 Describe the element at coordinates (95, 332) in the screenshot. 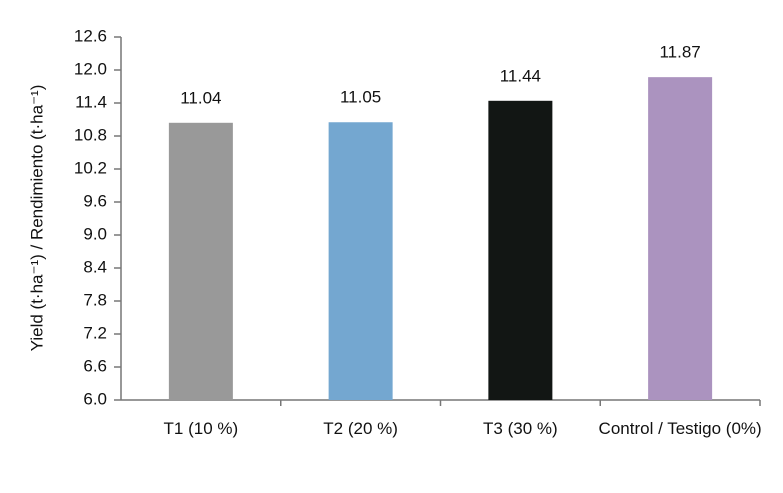

I see `y-tick-label: 7.2` at that location.